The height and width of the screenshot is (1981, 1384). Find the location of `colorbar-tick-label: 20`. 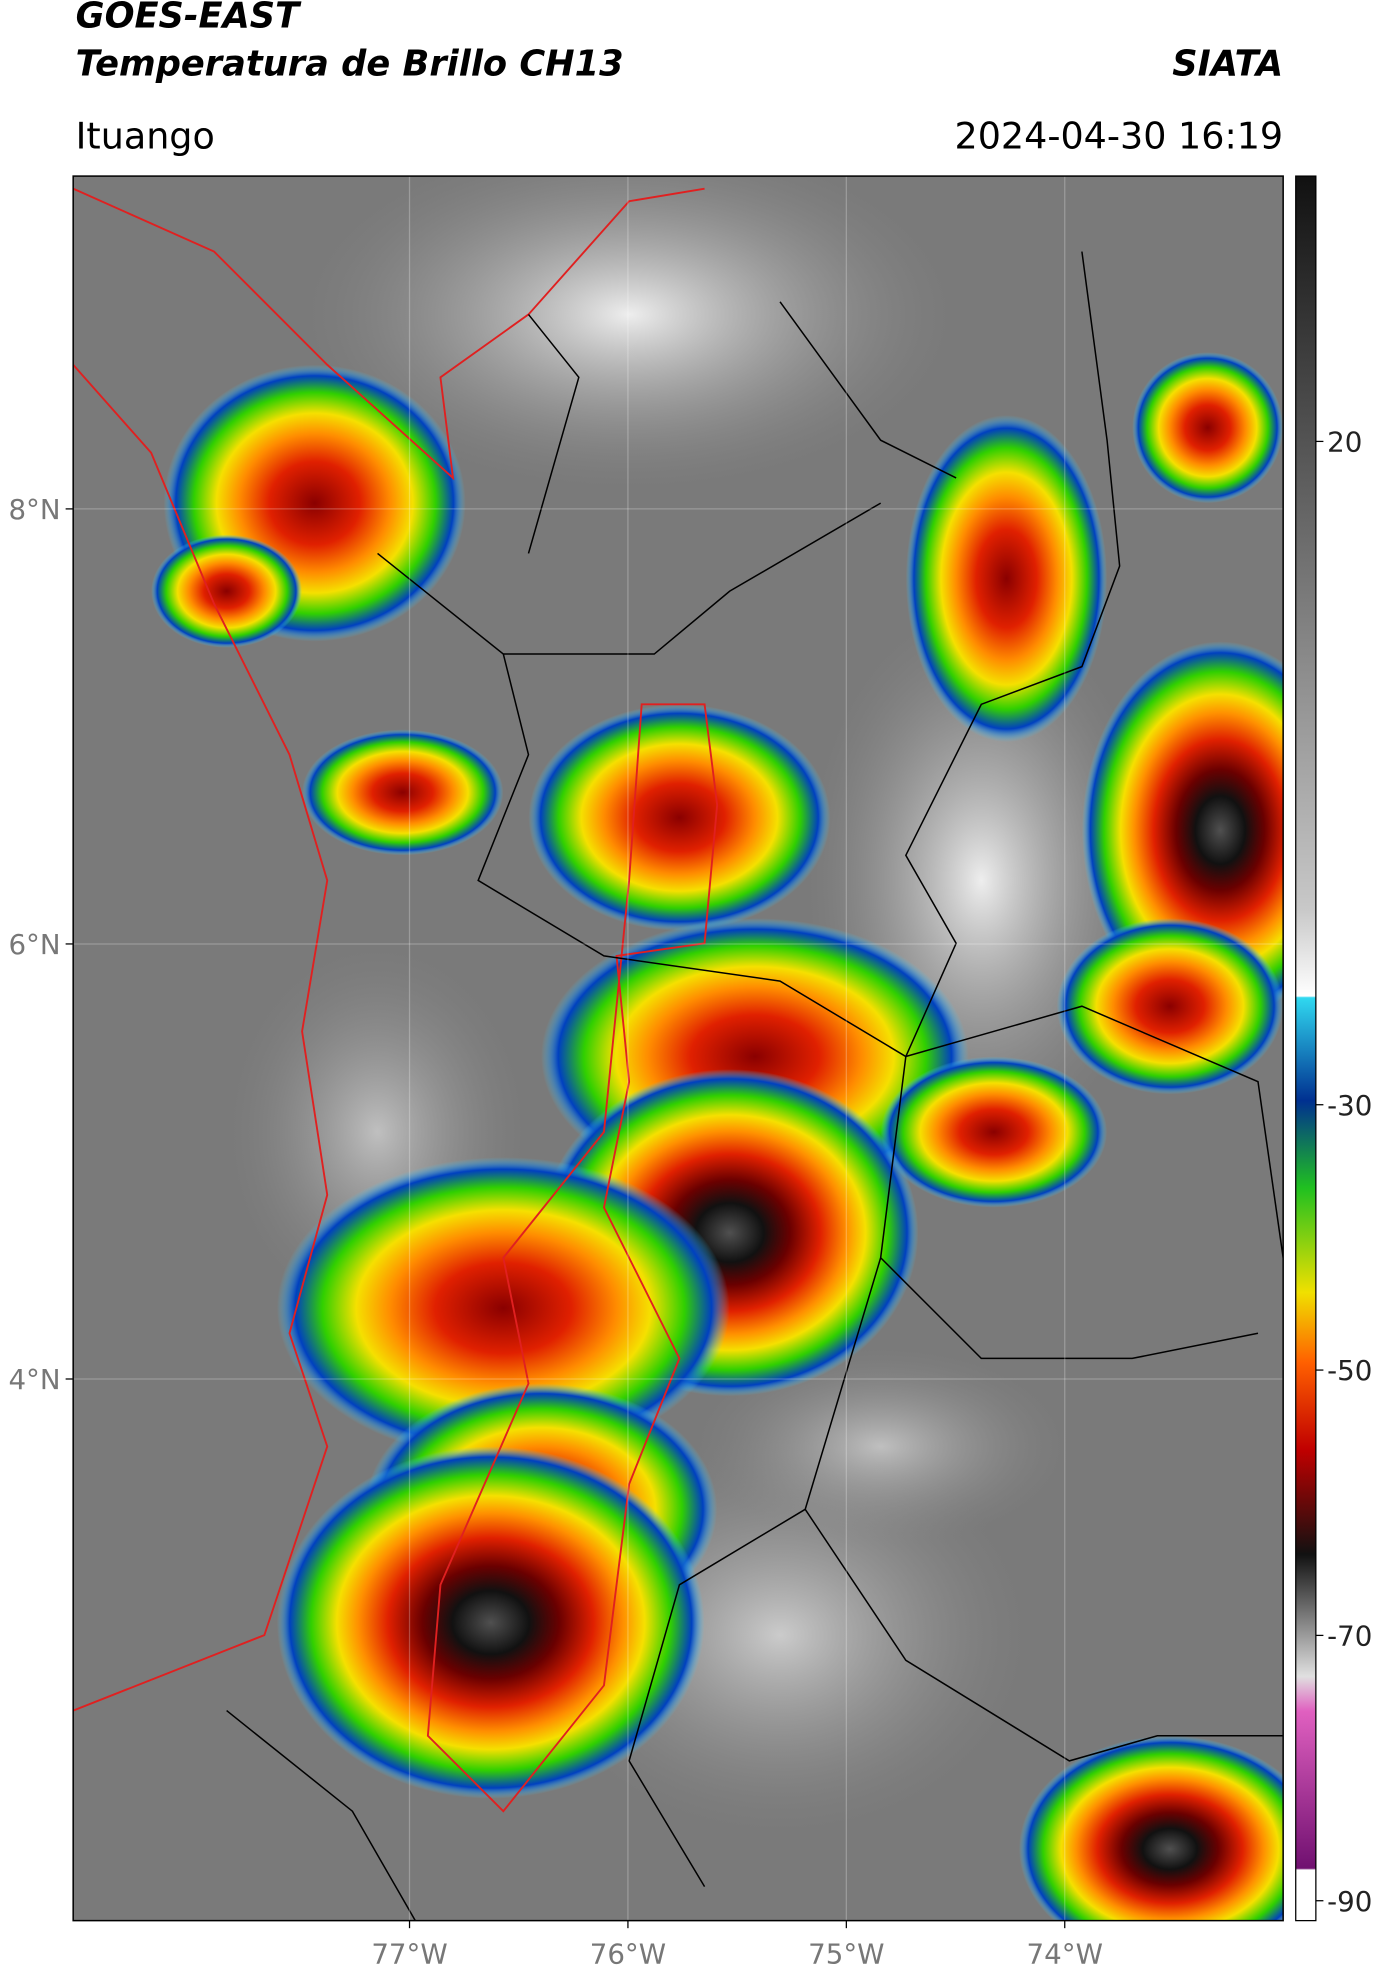

colorbar-tick-label: 20 is located at coordinates (1344, 441).